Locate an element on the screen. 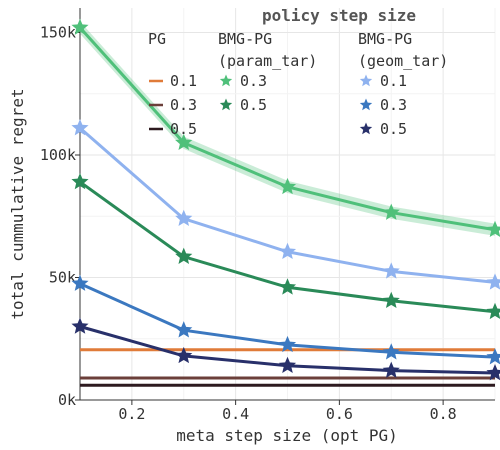 This screenshot has width=500, height=450. x-tick-label: 0.6 is located at coordinates (339, 414).